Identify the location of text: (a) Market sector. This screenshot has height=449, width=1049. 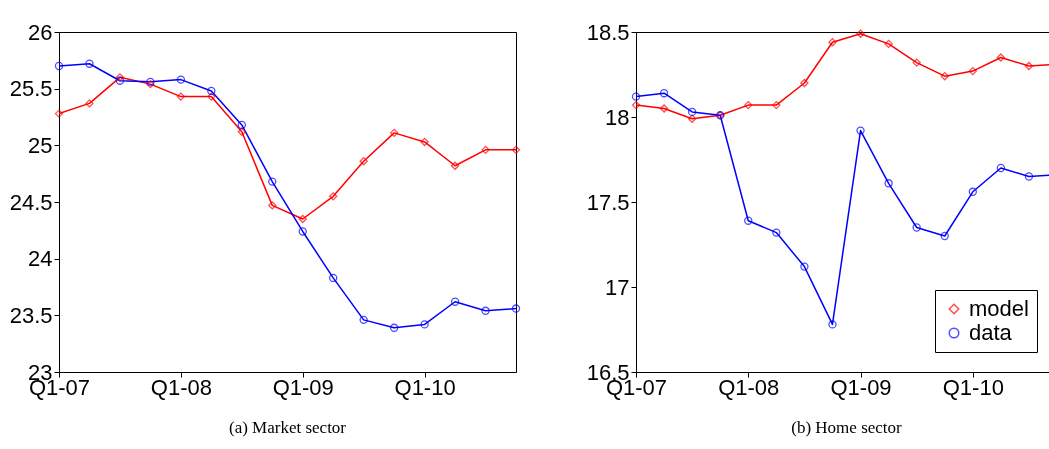
(287, 427).